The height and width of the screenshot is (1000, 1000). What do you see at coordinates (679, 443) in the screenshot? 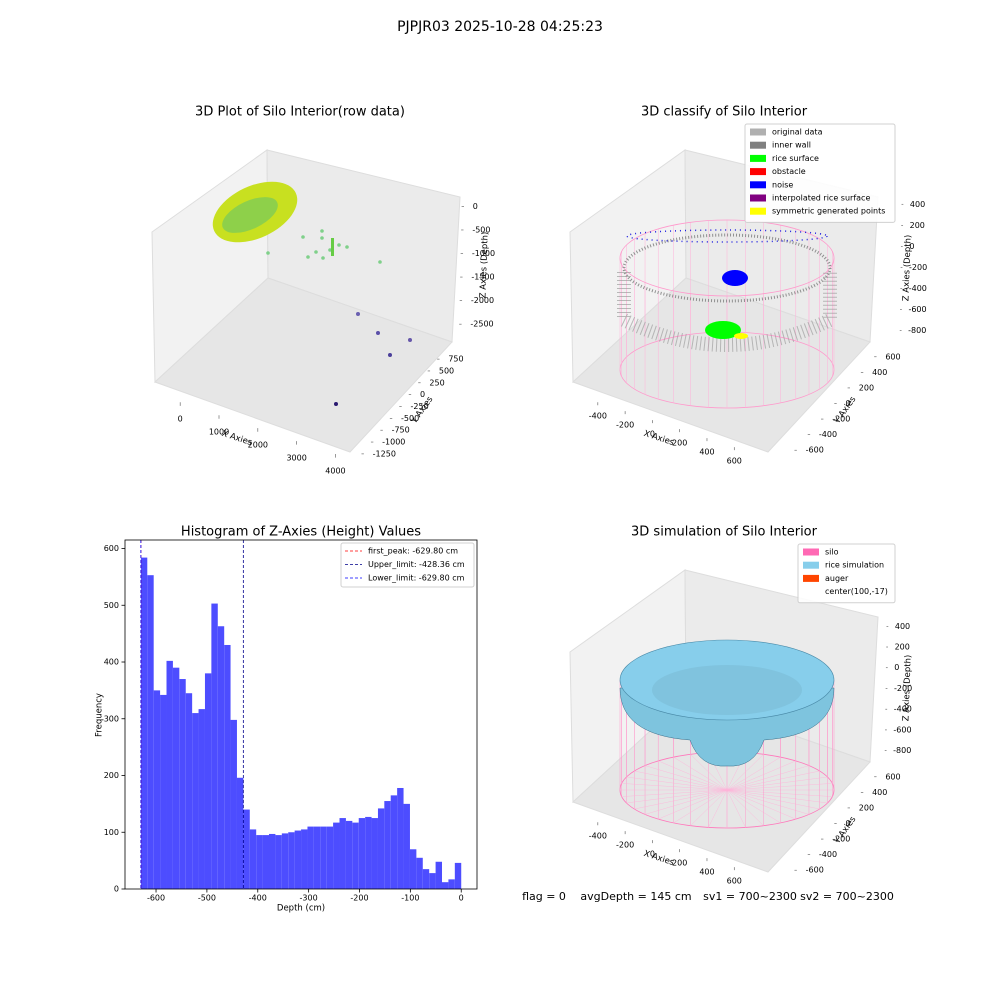
I see `x-tick-label: 200` at bounding box center [679, 443].